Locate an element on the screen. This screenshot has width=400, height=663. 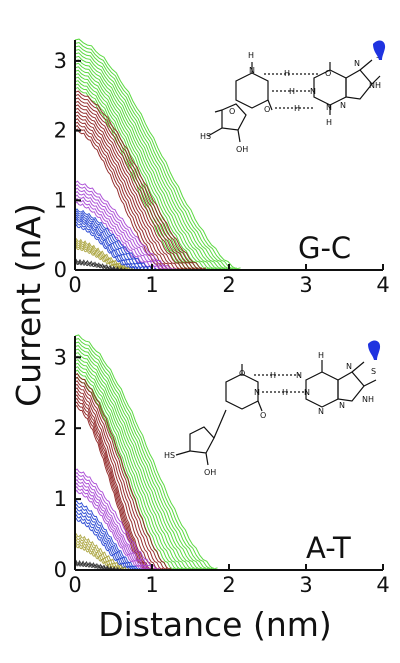
tip-icon-gc is located at coordinates (379, 50).